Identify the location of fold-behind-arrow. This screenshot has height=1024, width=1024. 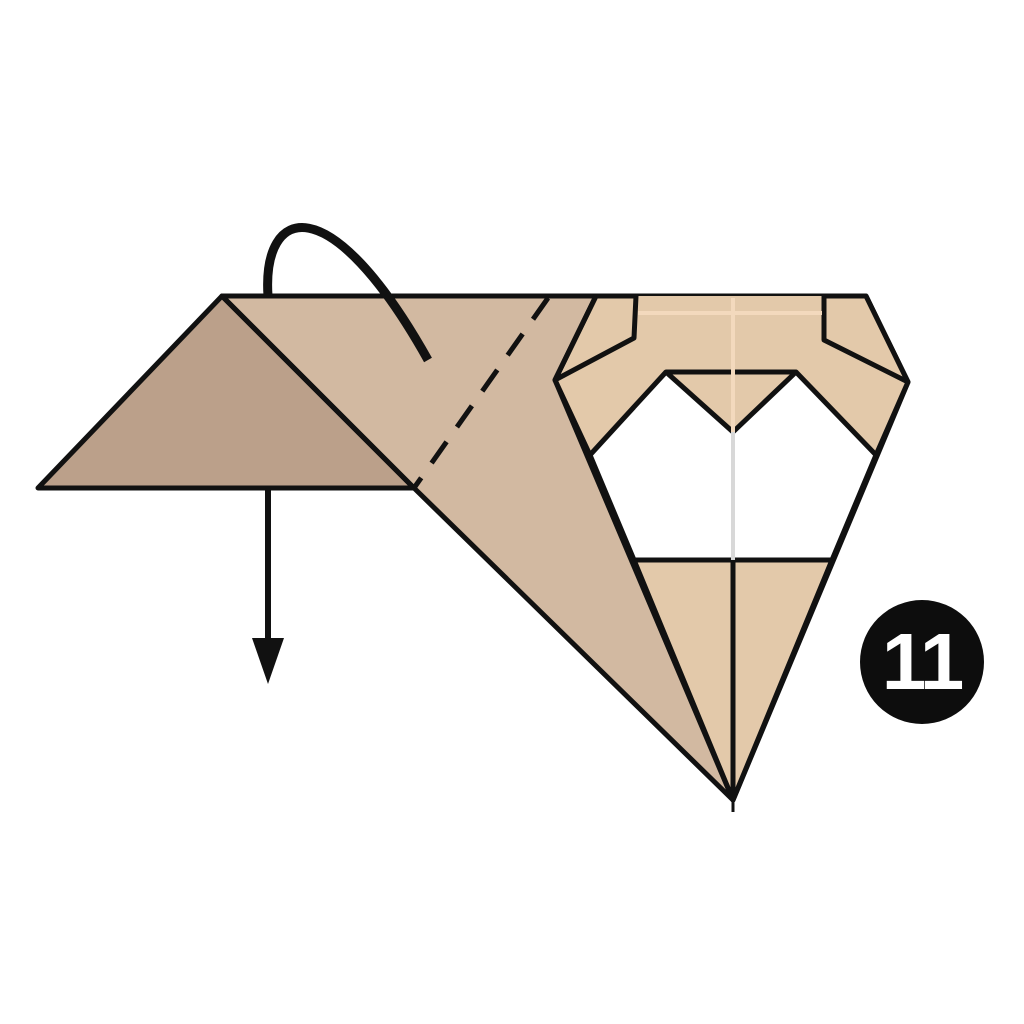
(347, 293).